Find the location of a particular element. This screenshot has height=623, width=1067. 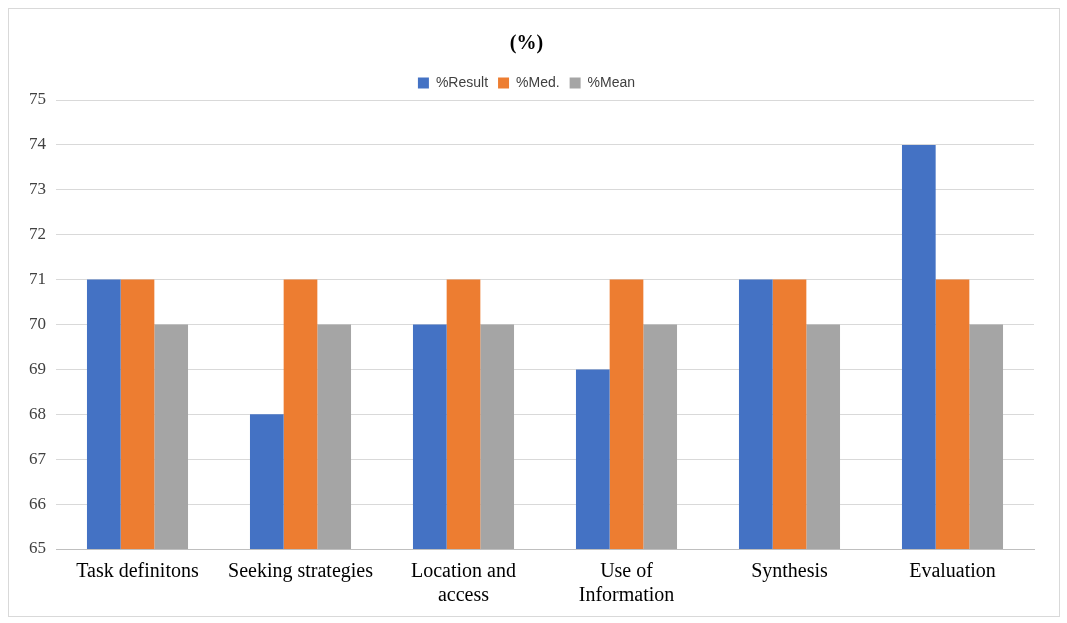

chart-title: (%) is located at coordinates (526, 43).